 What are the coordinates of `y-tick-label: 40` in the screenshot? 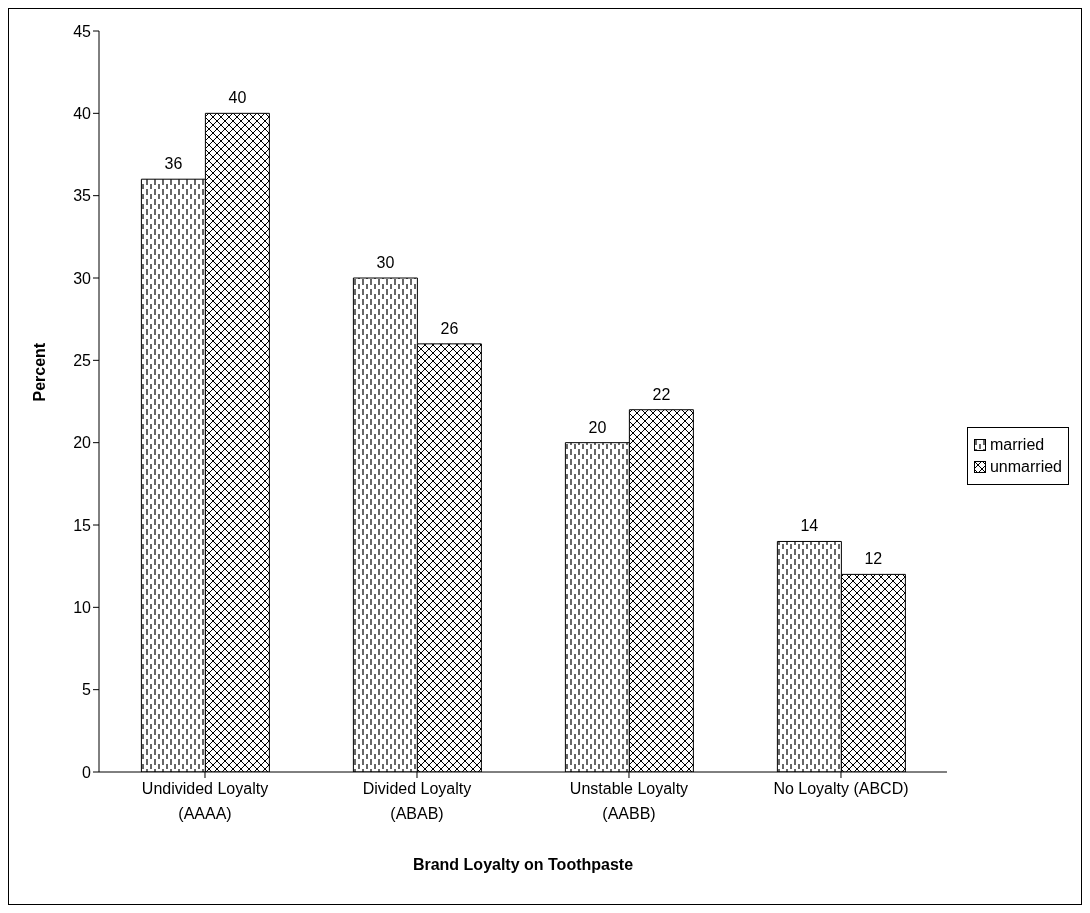 It's located at (82, 114).